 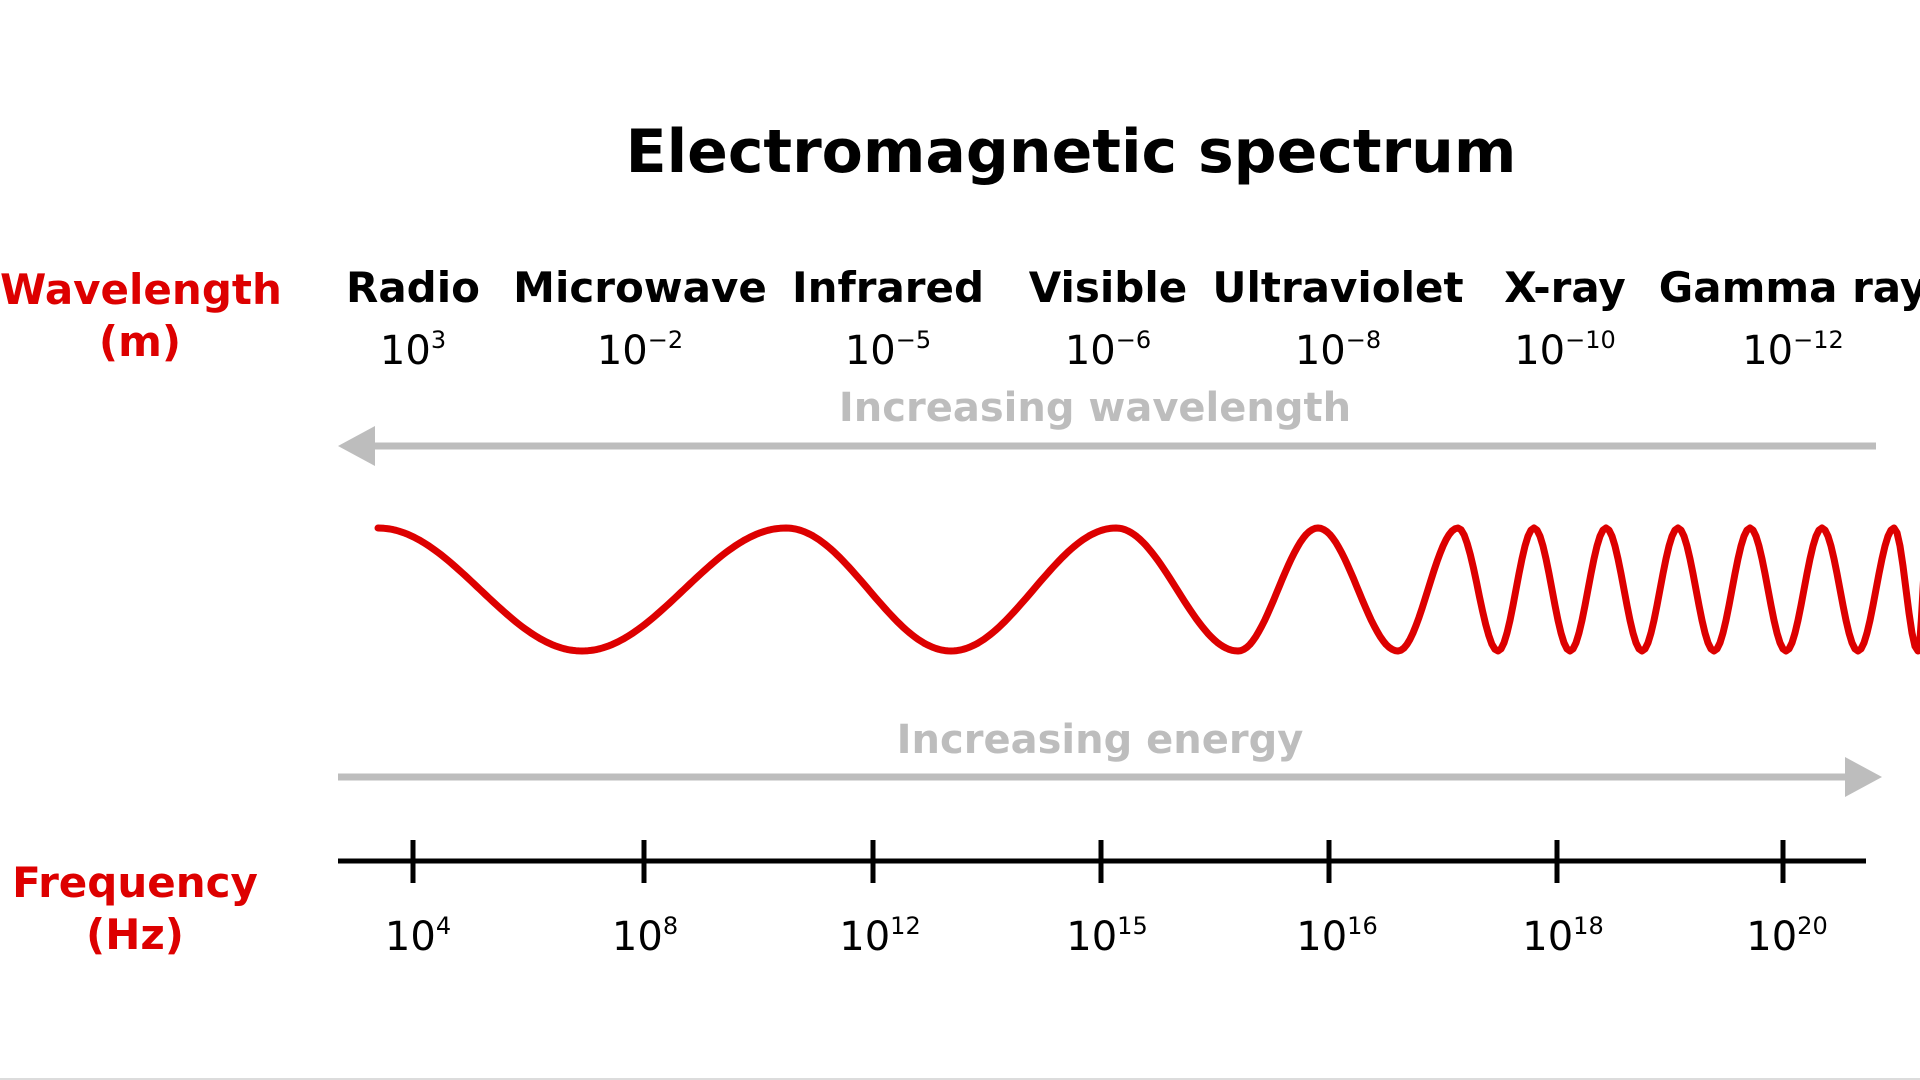 What do you see at coordinates (1781, 319) in the screenshot?
I see `band-gamma-ray: Gamma ray 10−12` at bounding box center [1781, 319].